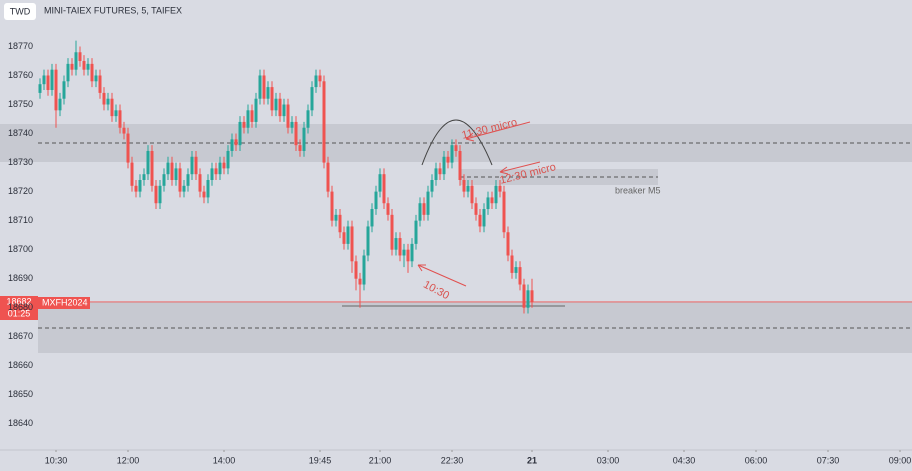 The image size is (912, 471). Describe the element at coordinates (20, 75) in the screenshot. I see `y-tick-label: 18760` at that location.